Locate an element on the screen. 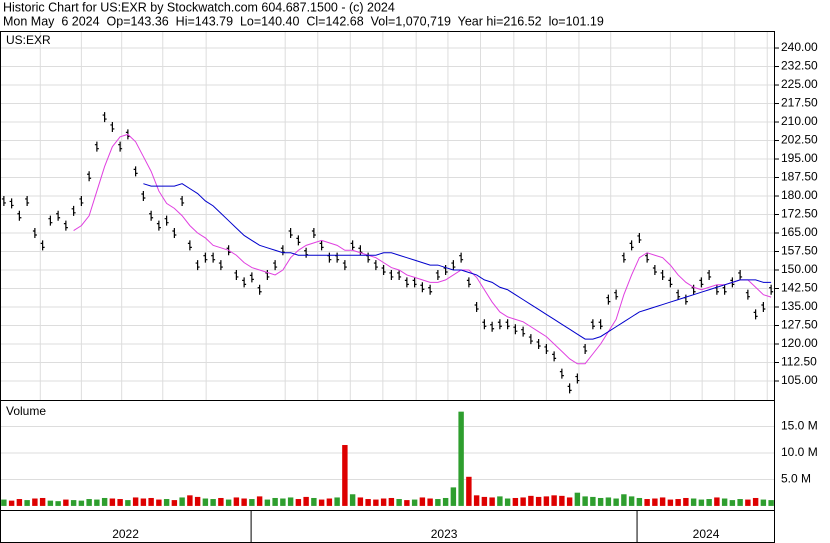 This screenshot has height=543, width=830. y-tick-label: 120.00 is located at coordinates (799, 343).